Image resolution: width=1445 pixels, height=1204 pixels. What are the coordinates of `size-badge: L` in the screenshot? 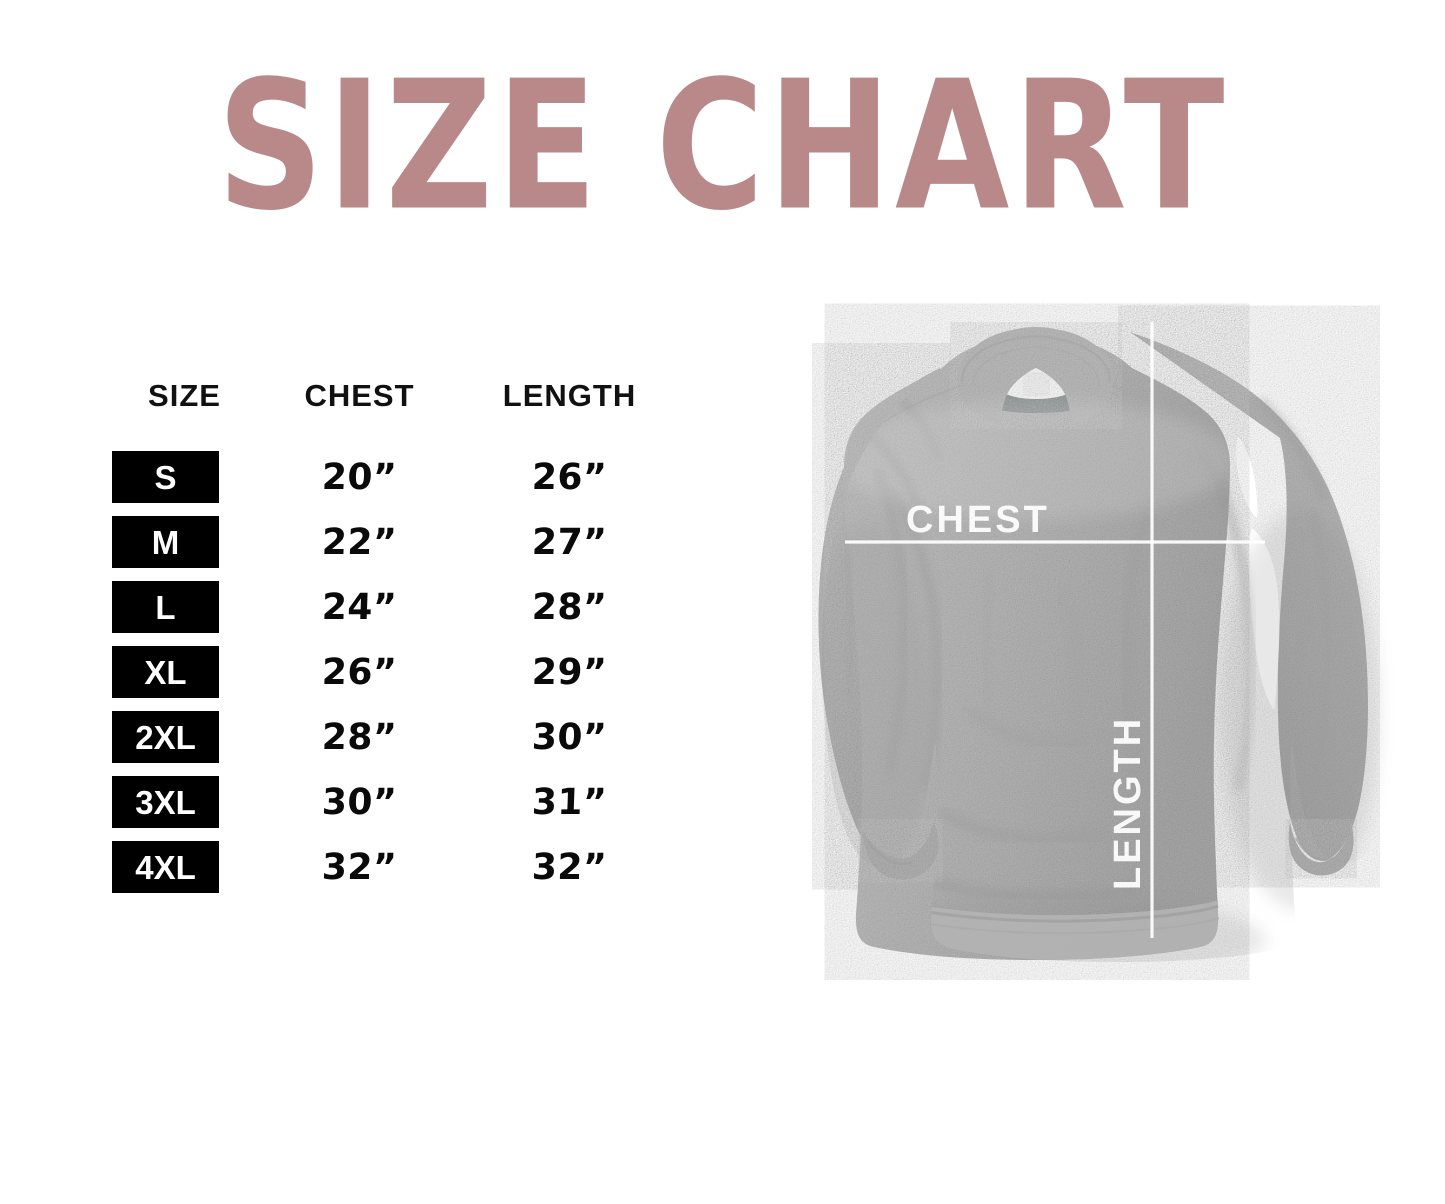 It's located at (165, 607).